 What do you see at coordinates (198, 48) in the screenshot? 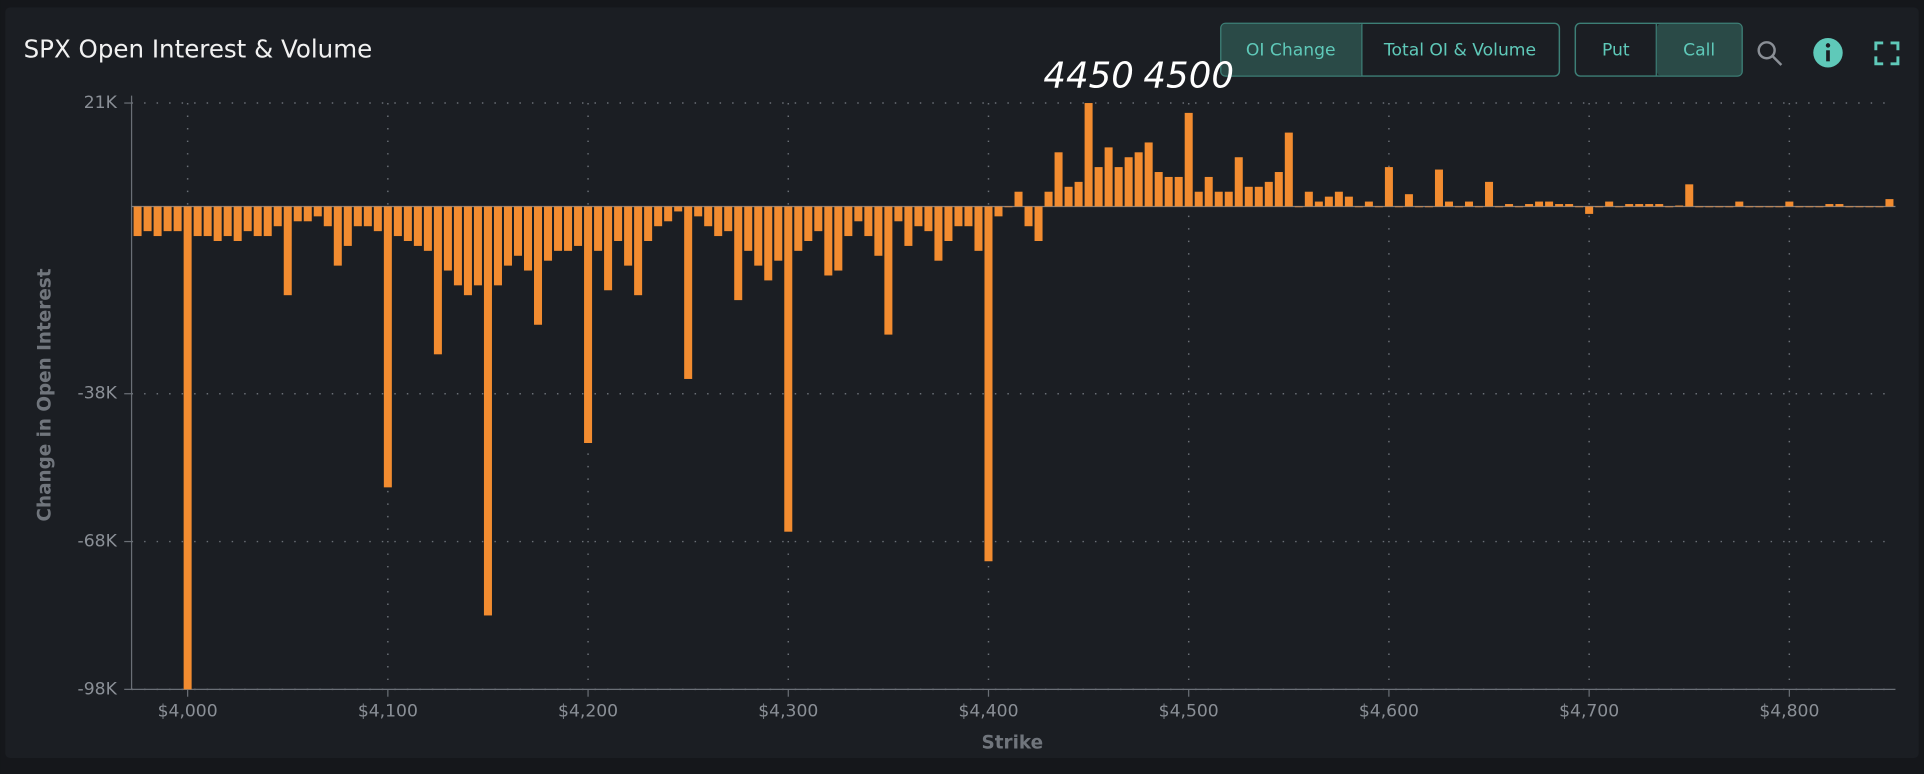
I see `title: SPX Open Interest & Volume` at bounding box center [198, 48].